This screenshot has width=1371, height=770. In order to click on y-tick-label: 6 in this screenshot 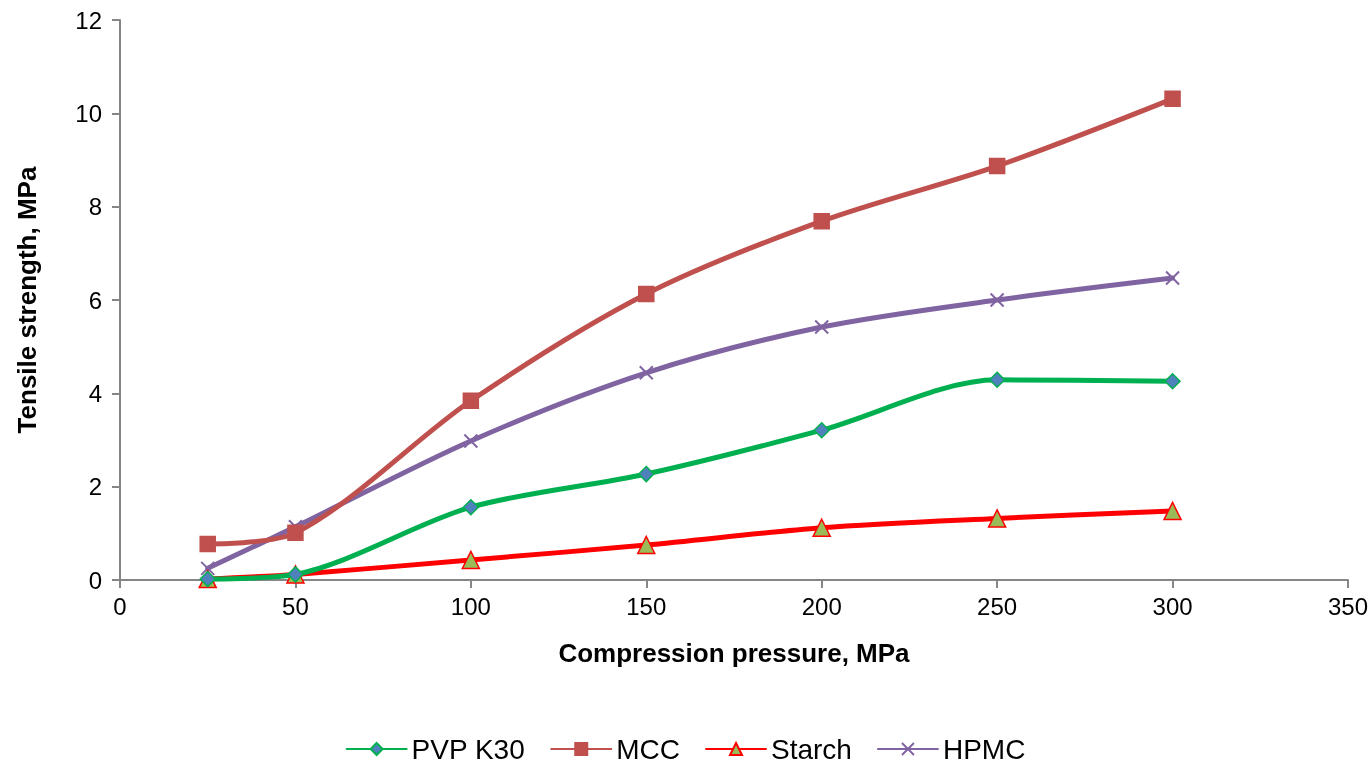, I will do `click(95, 300)`.